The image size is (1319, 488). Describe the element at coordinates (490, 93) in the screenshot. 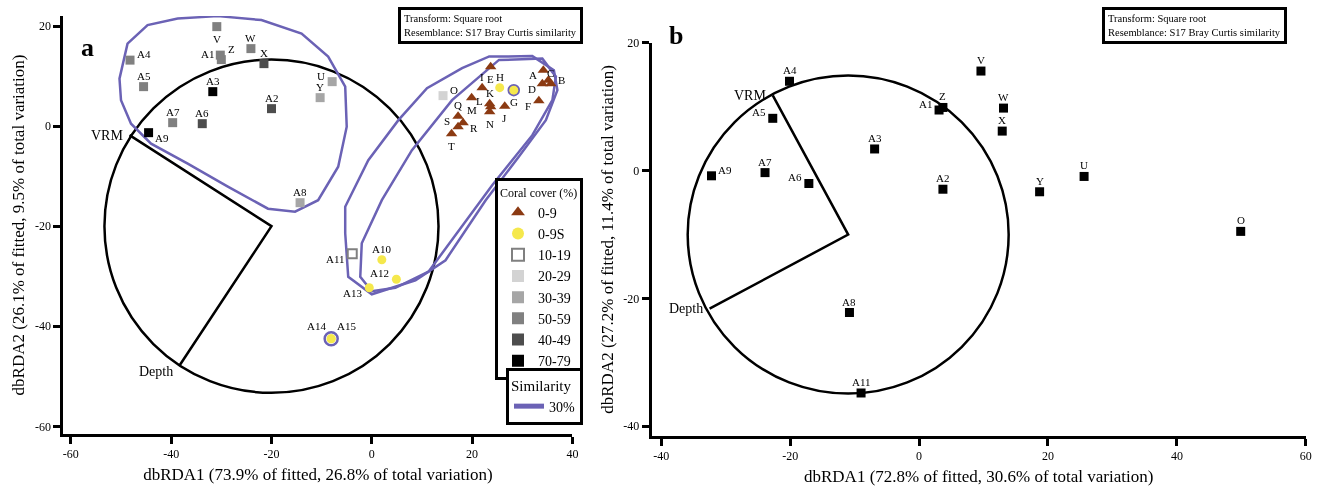

I see `annotation: K` at that location.